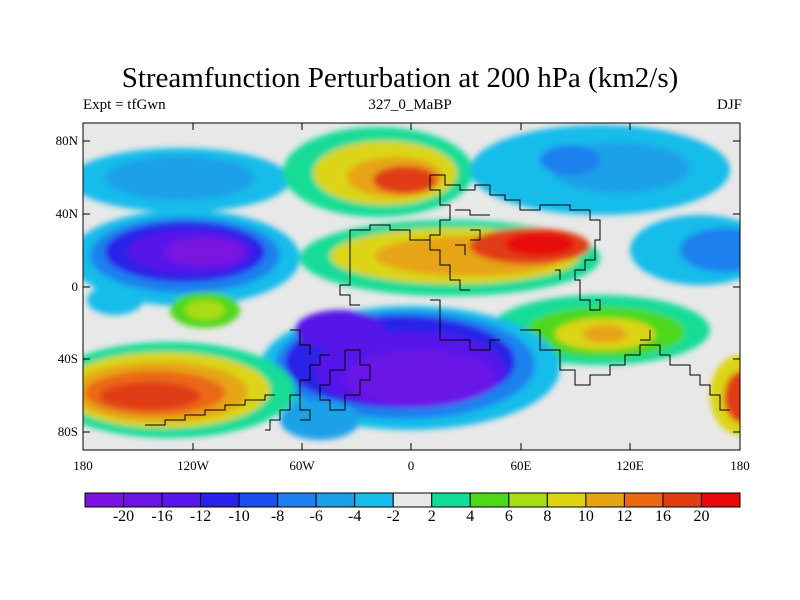  Describe the element at coordinates (393, 516) in the screenshot. I see `colorbar-label: -2` at that location.